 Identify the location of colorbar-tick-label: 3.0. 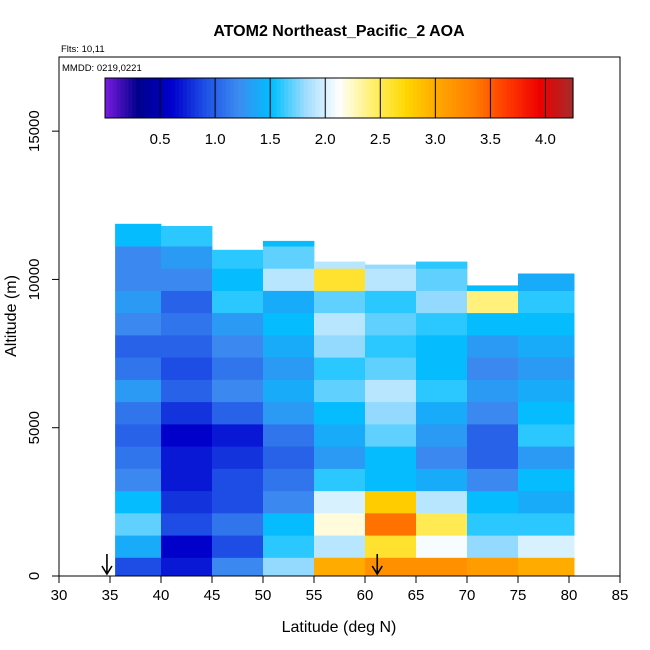
(435, 139).